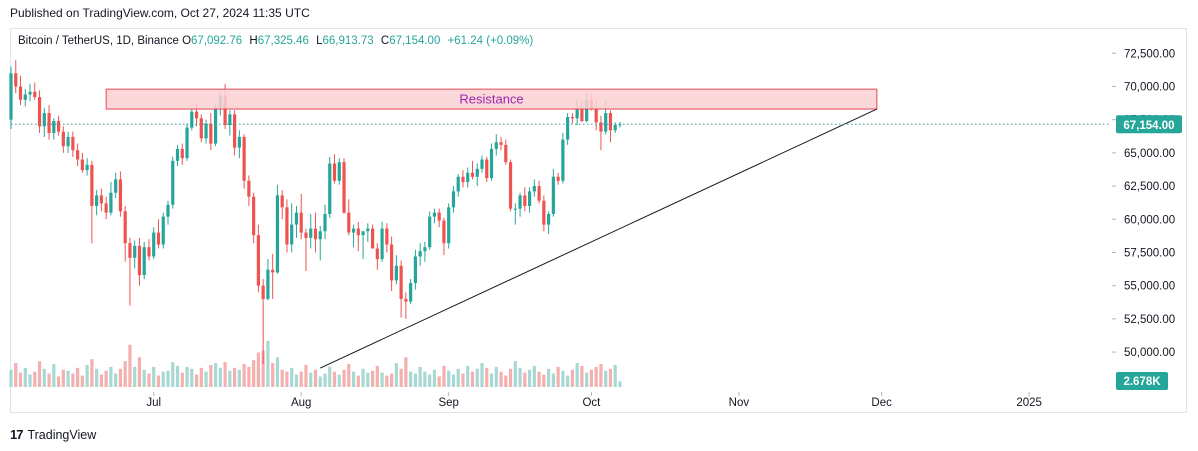 This screenshot has width=1198, height=451. Describe the element at coordinates (1149, 353) in the screenshot. I see `y-tick-label: 50,000.00` at that location.